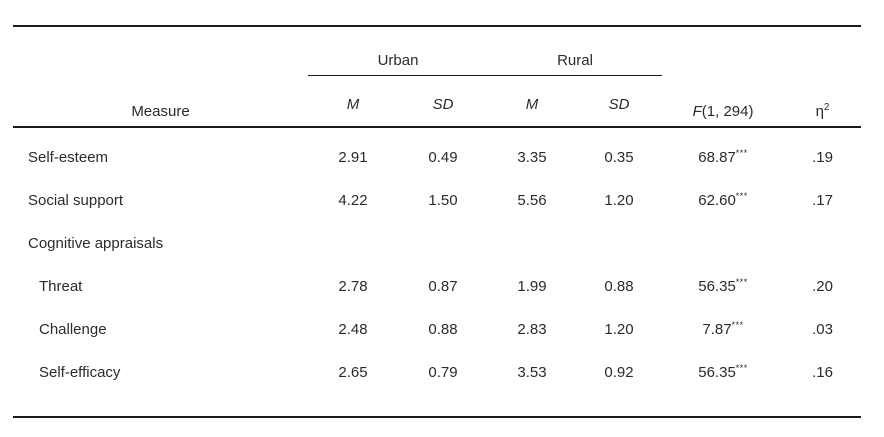 Image resolution: width=884 pixels, height=437 pixels. Describe the element at coordinates (532, 157) in the screenshot. I see `cell-rural-mean: 3.35` at that location.